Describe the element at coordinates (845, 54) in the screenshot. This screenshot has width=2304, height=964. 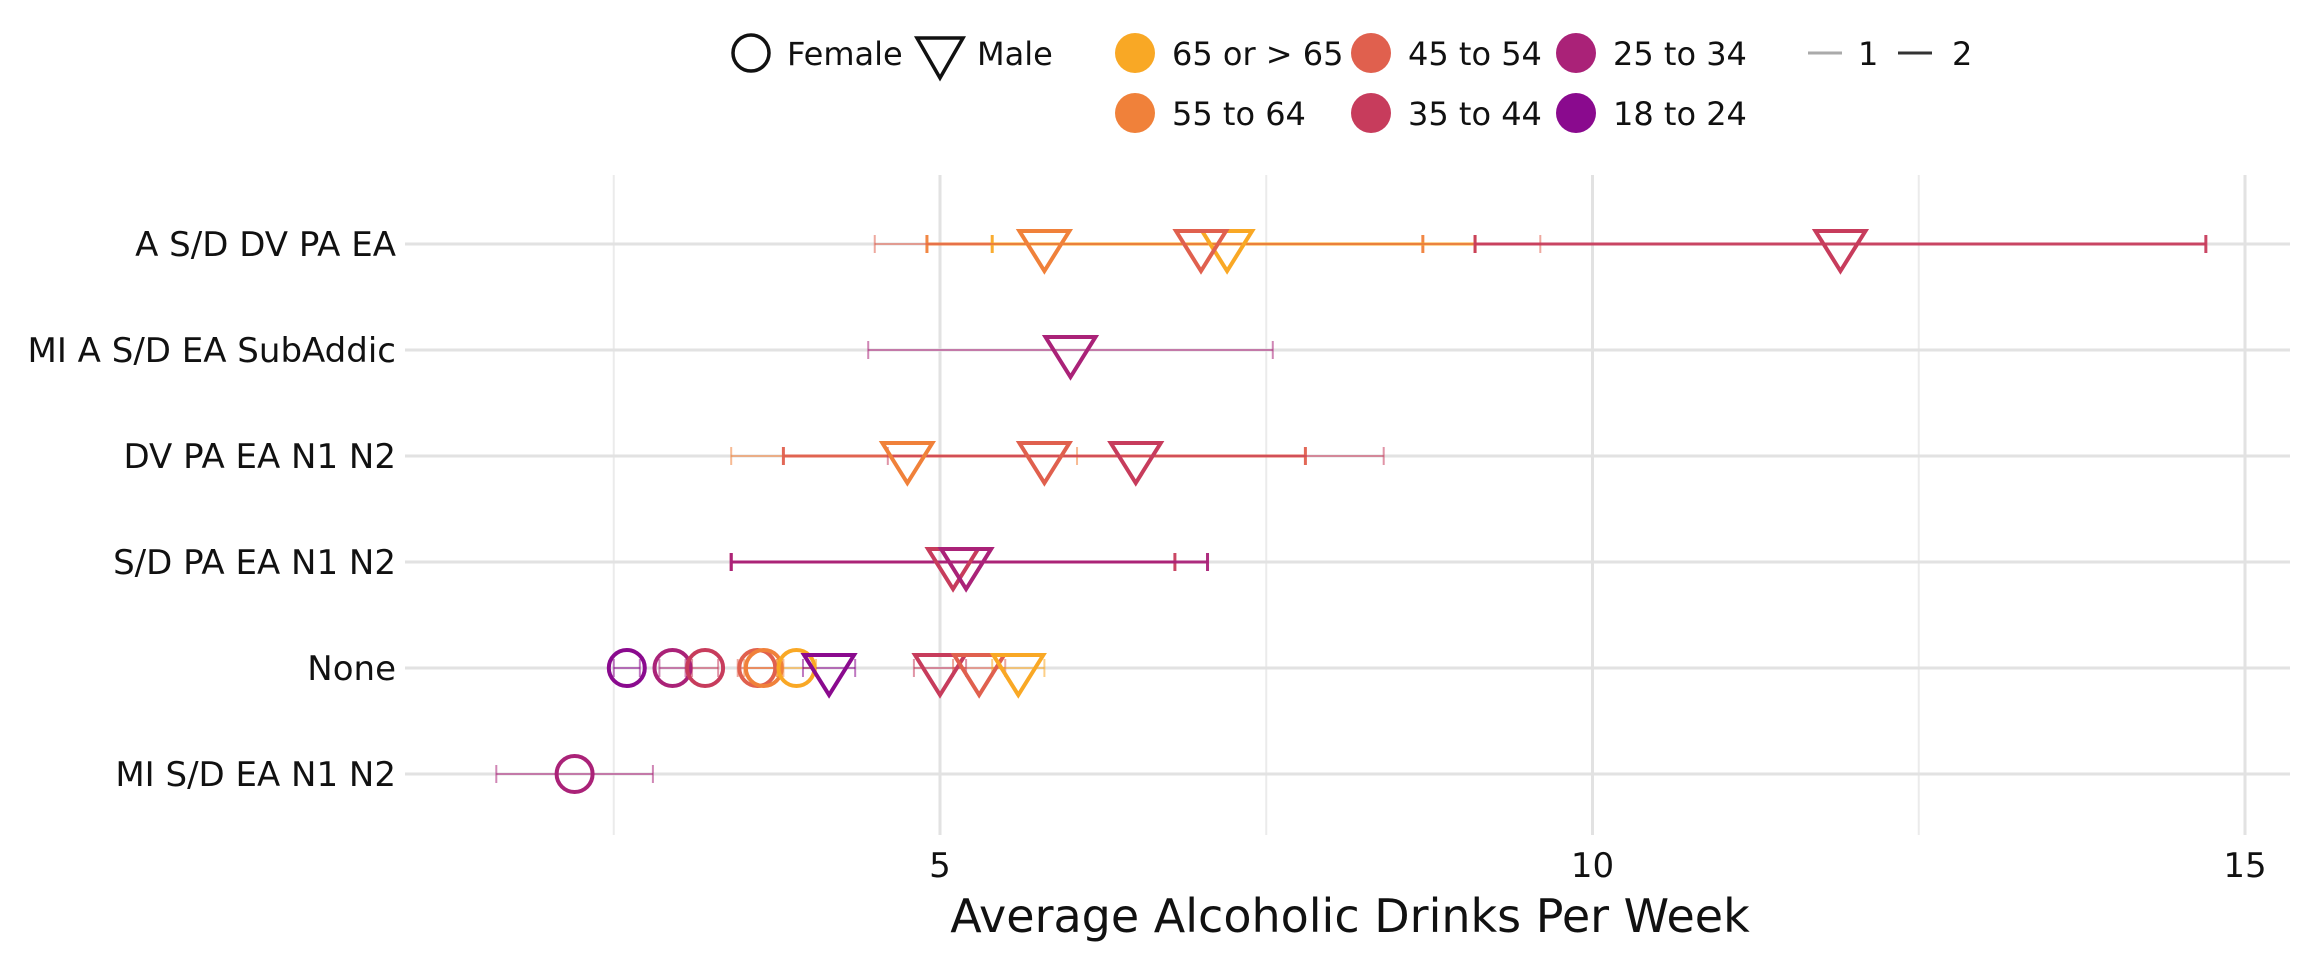
I see `legend-female-label: Female` at that location.